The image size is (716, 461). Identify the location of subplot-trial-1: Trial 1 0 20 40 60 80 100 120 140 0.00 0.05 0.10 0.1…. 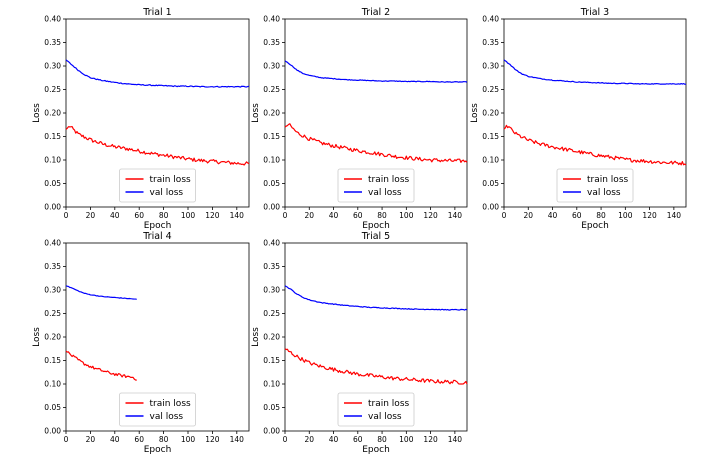
(141, 119).